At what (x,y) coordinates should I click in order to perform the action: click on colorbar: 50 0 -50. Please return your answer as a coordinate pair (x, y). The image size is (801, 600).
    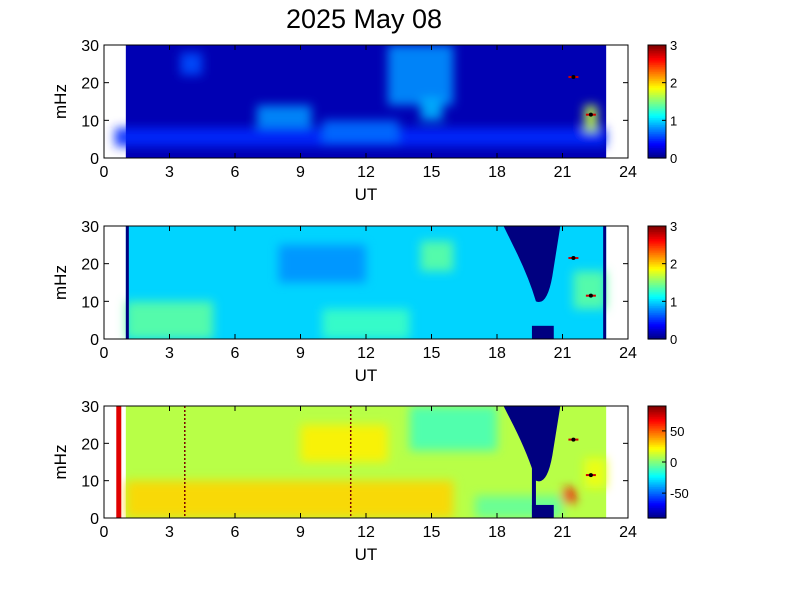
    Looking at the image, I should click on (668, 462).